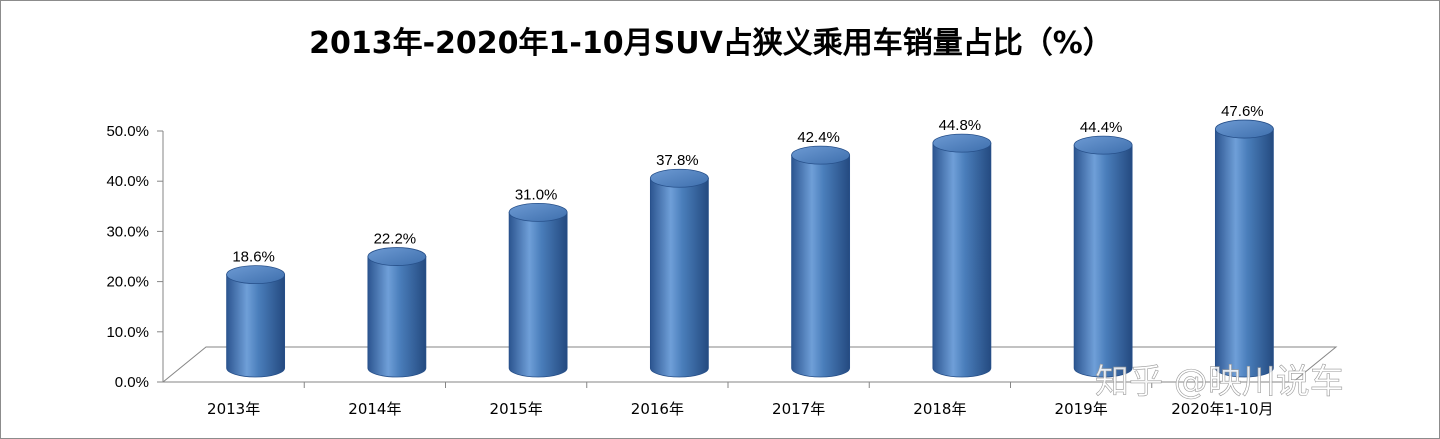  What do you see at coordinates (127, 231) in the screenshot?
I see `y-tick-label: 30.0%` at bounding box center [127, 231].